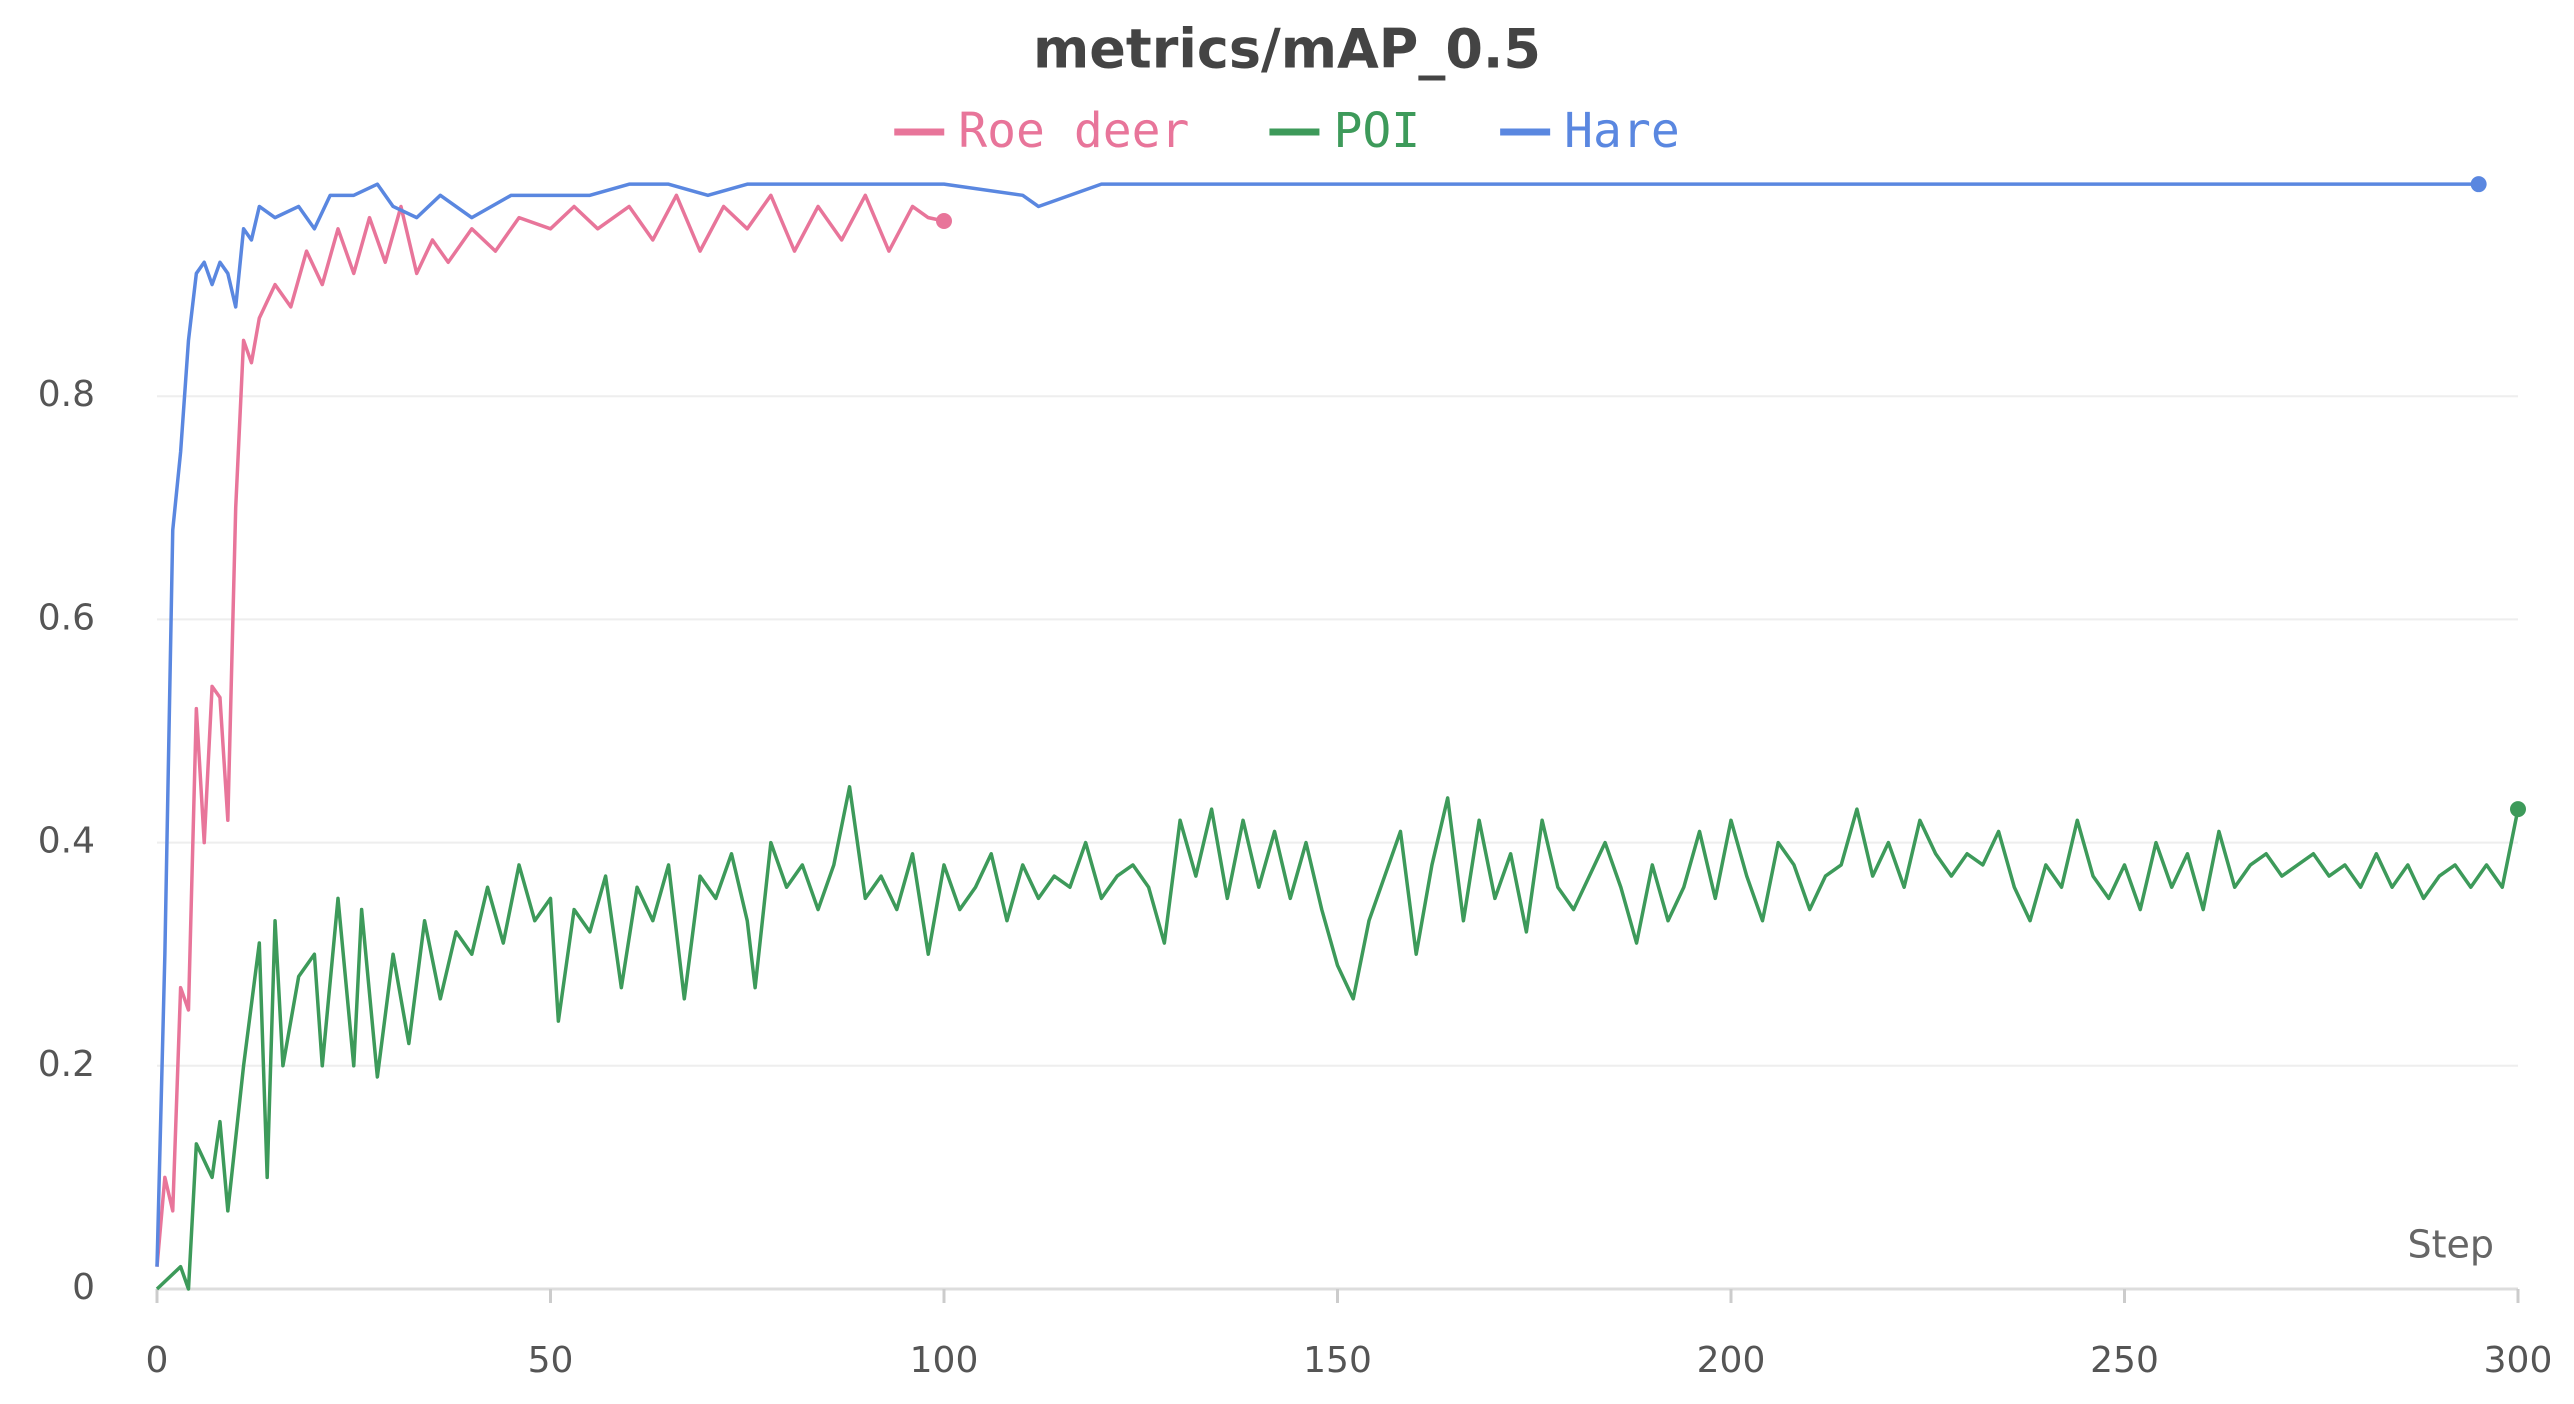  Describe the element at coordinates (66, 394) in the screenshot. I see `y-tick-label: 0.8` at that location.